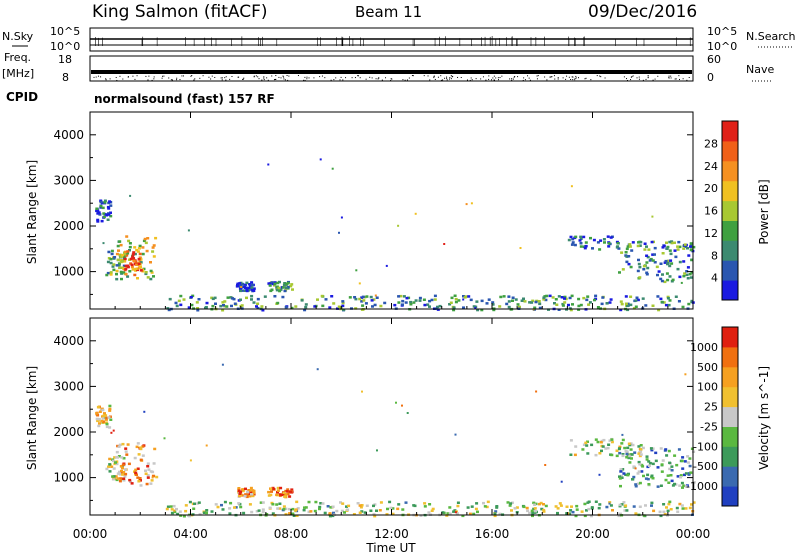  I want to click on y-tick-label: 1000, so click(68, 478).